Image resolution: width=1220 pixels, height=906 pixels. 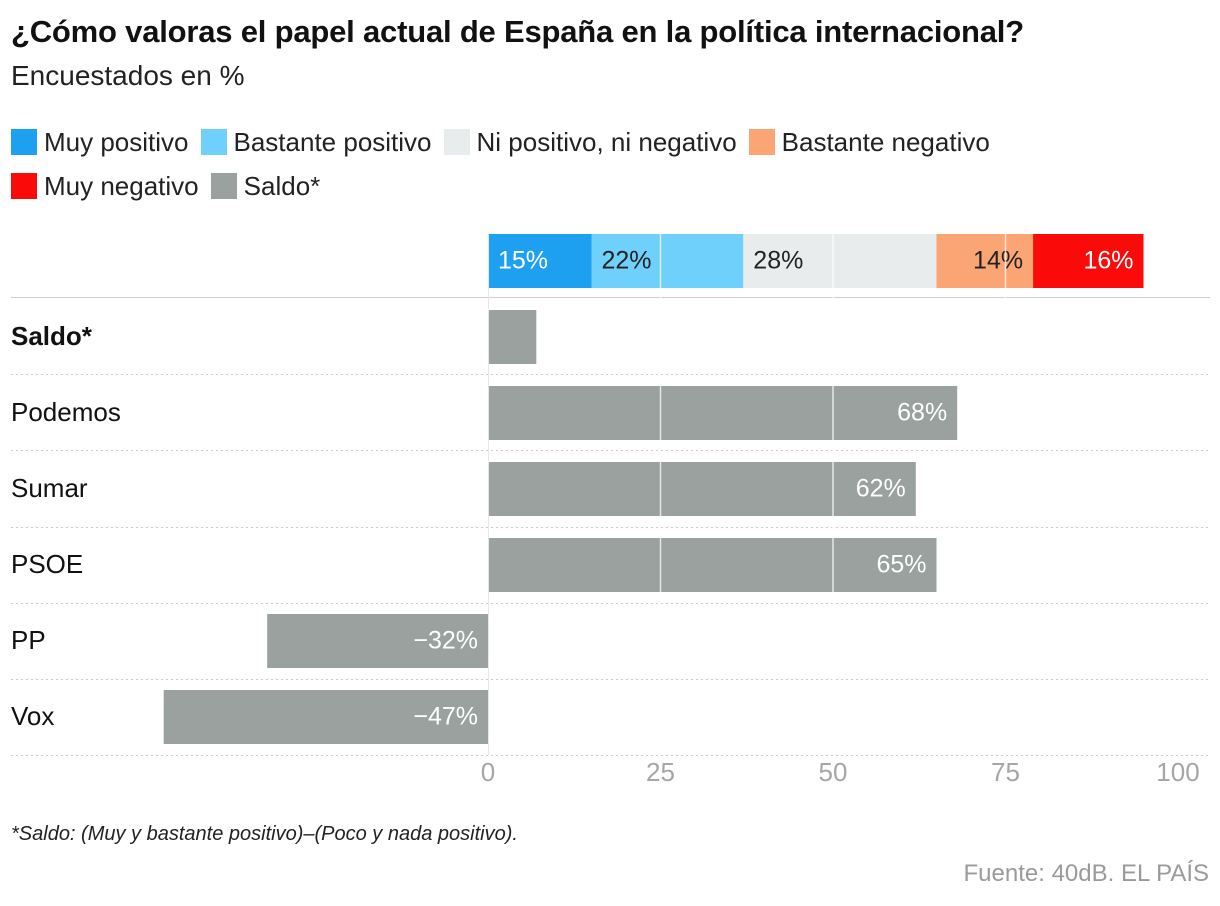 What do you see at coordinates (488, 772) in the screenshot?
I see `x-tick-label: 0` at bounding box center [488, 772].